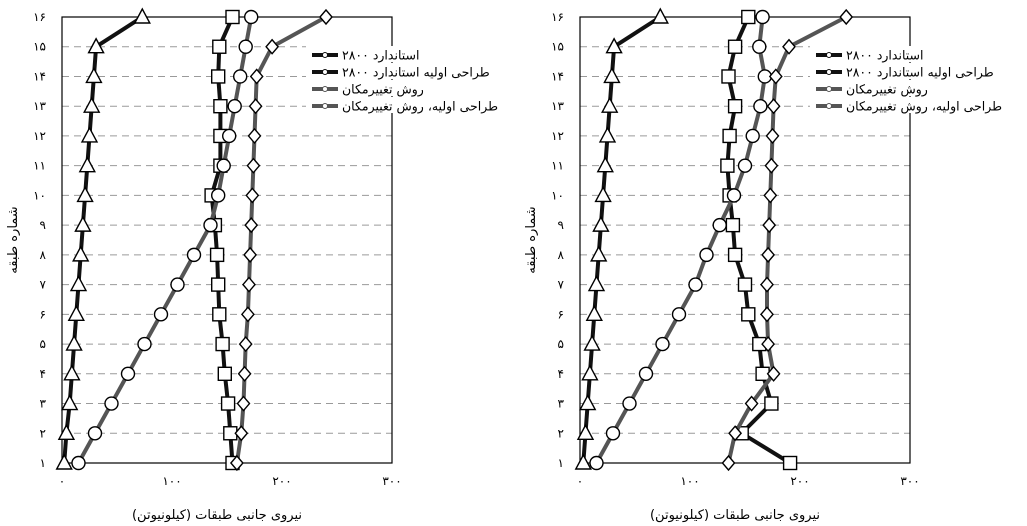 The image size is (1027, 526). I want to click on legend-label-3: روش تغییرمکان, so click(383, 90).